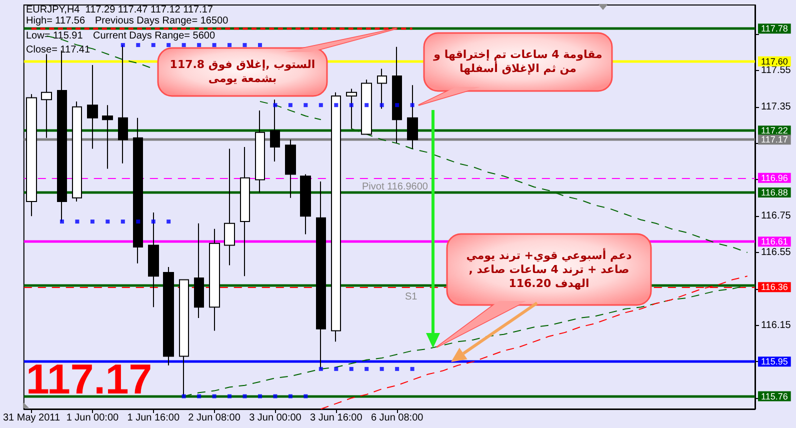 Image resolution: width=796 pixels, height=428 pixels. What do you see at coordinates (214, 418) in the screenshot?
I see `x-tick-label: 2 Jun 08:00` at bounding box center [214, 418].